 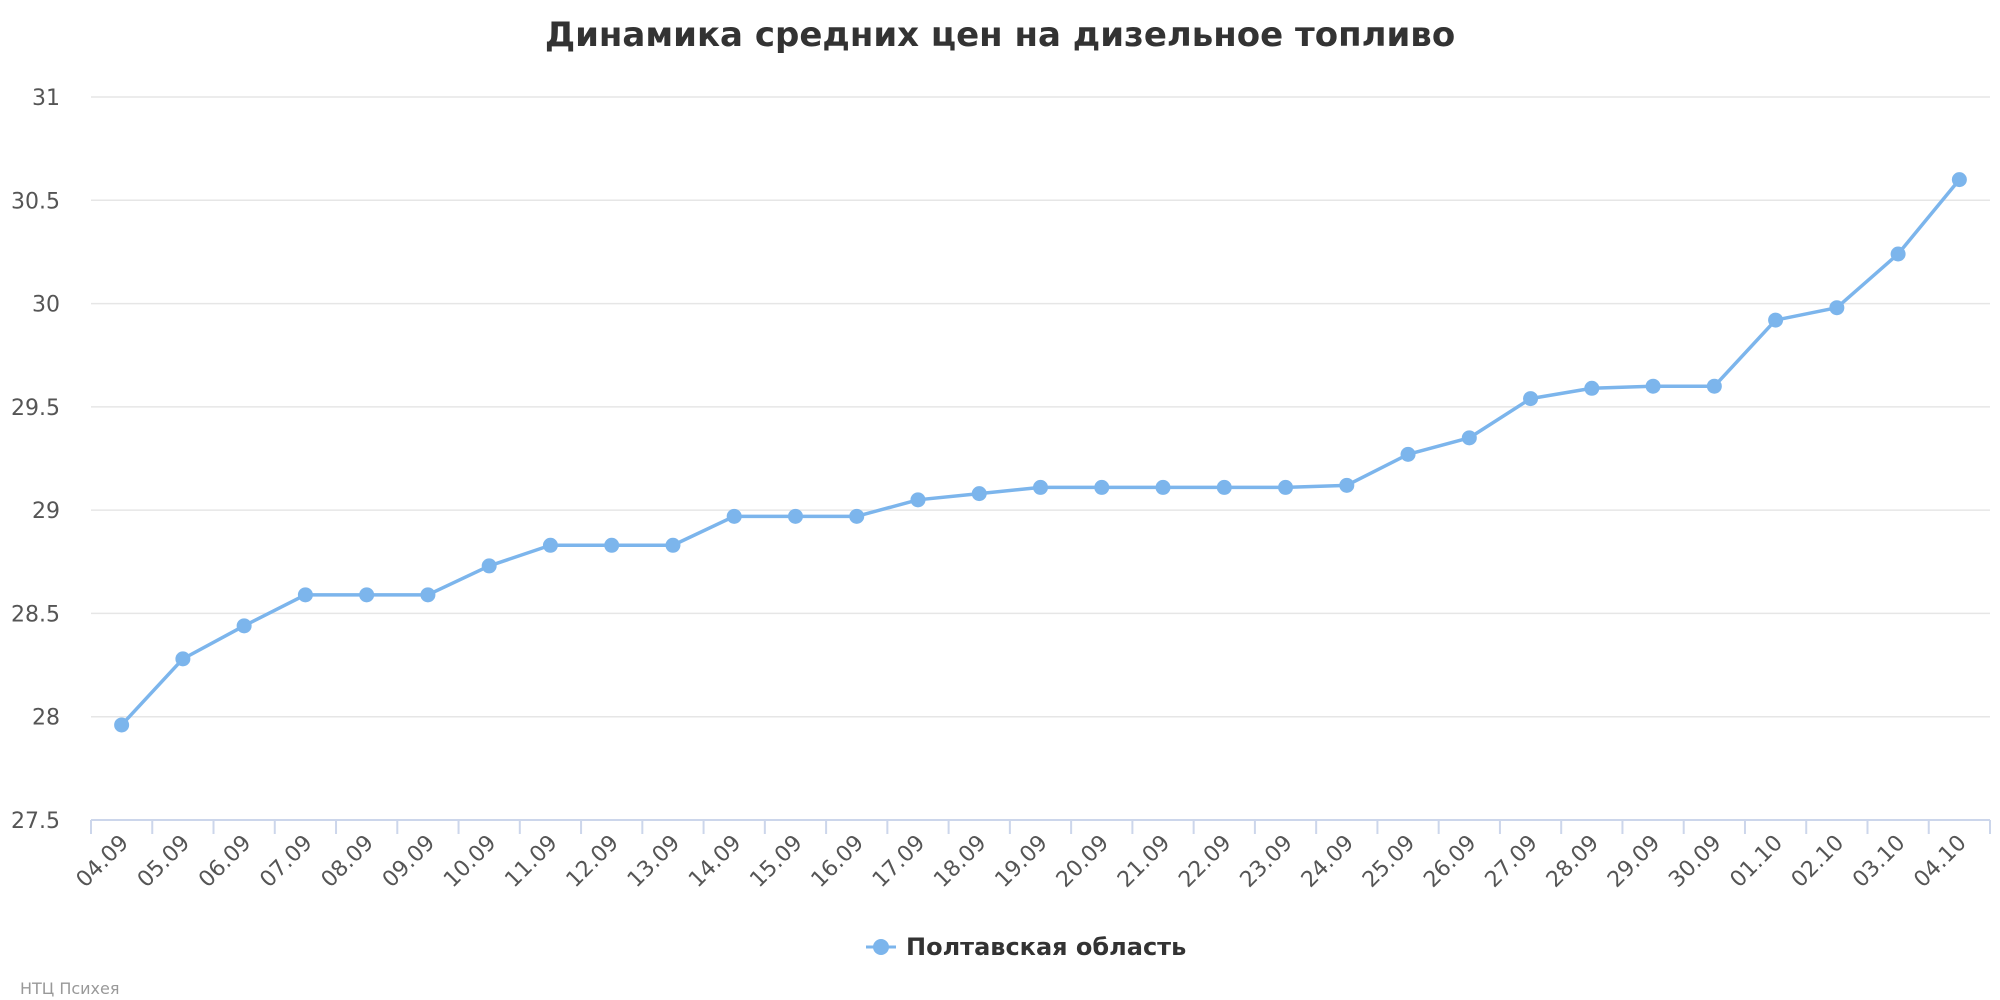 What do you see at coordinates (1512, 862) in the screenshot?
I see `x-tick-label: 27.09` at bounding box center [1512, 862].